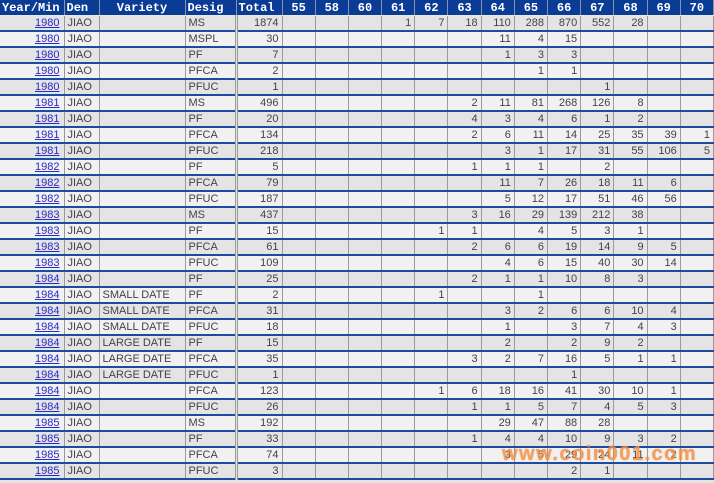 This screenshot has width=714, height=483. Describe the element at coordinates (258, 327) in the screenshot. I see `cell-total: 18` at that location.